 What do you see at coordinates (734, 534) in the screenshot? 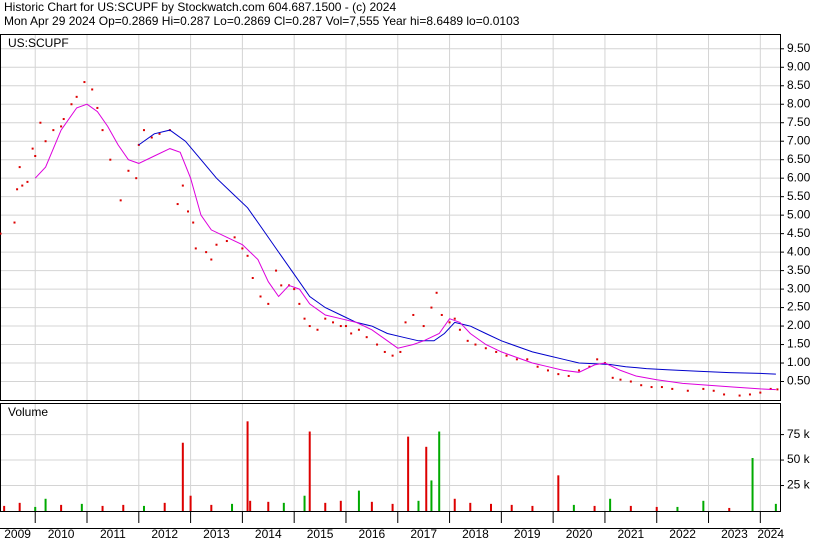
I see `x-tick-label: 2023` at bounding box center [734, 534].